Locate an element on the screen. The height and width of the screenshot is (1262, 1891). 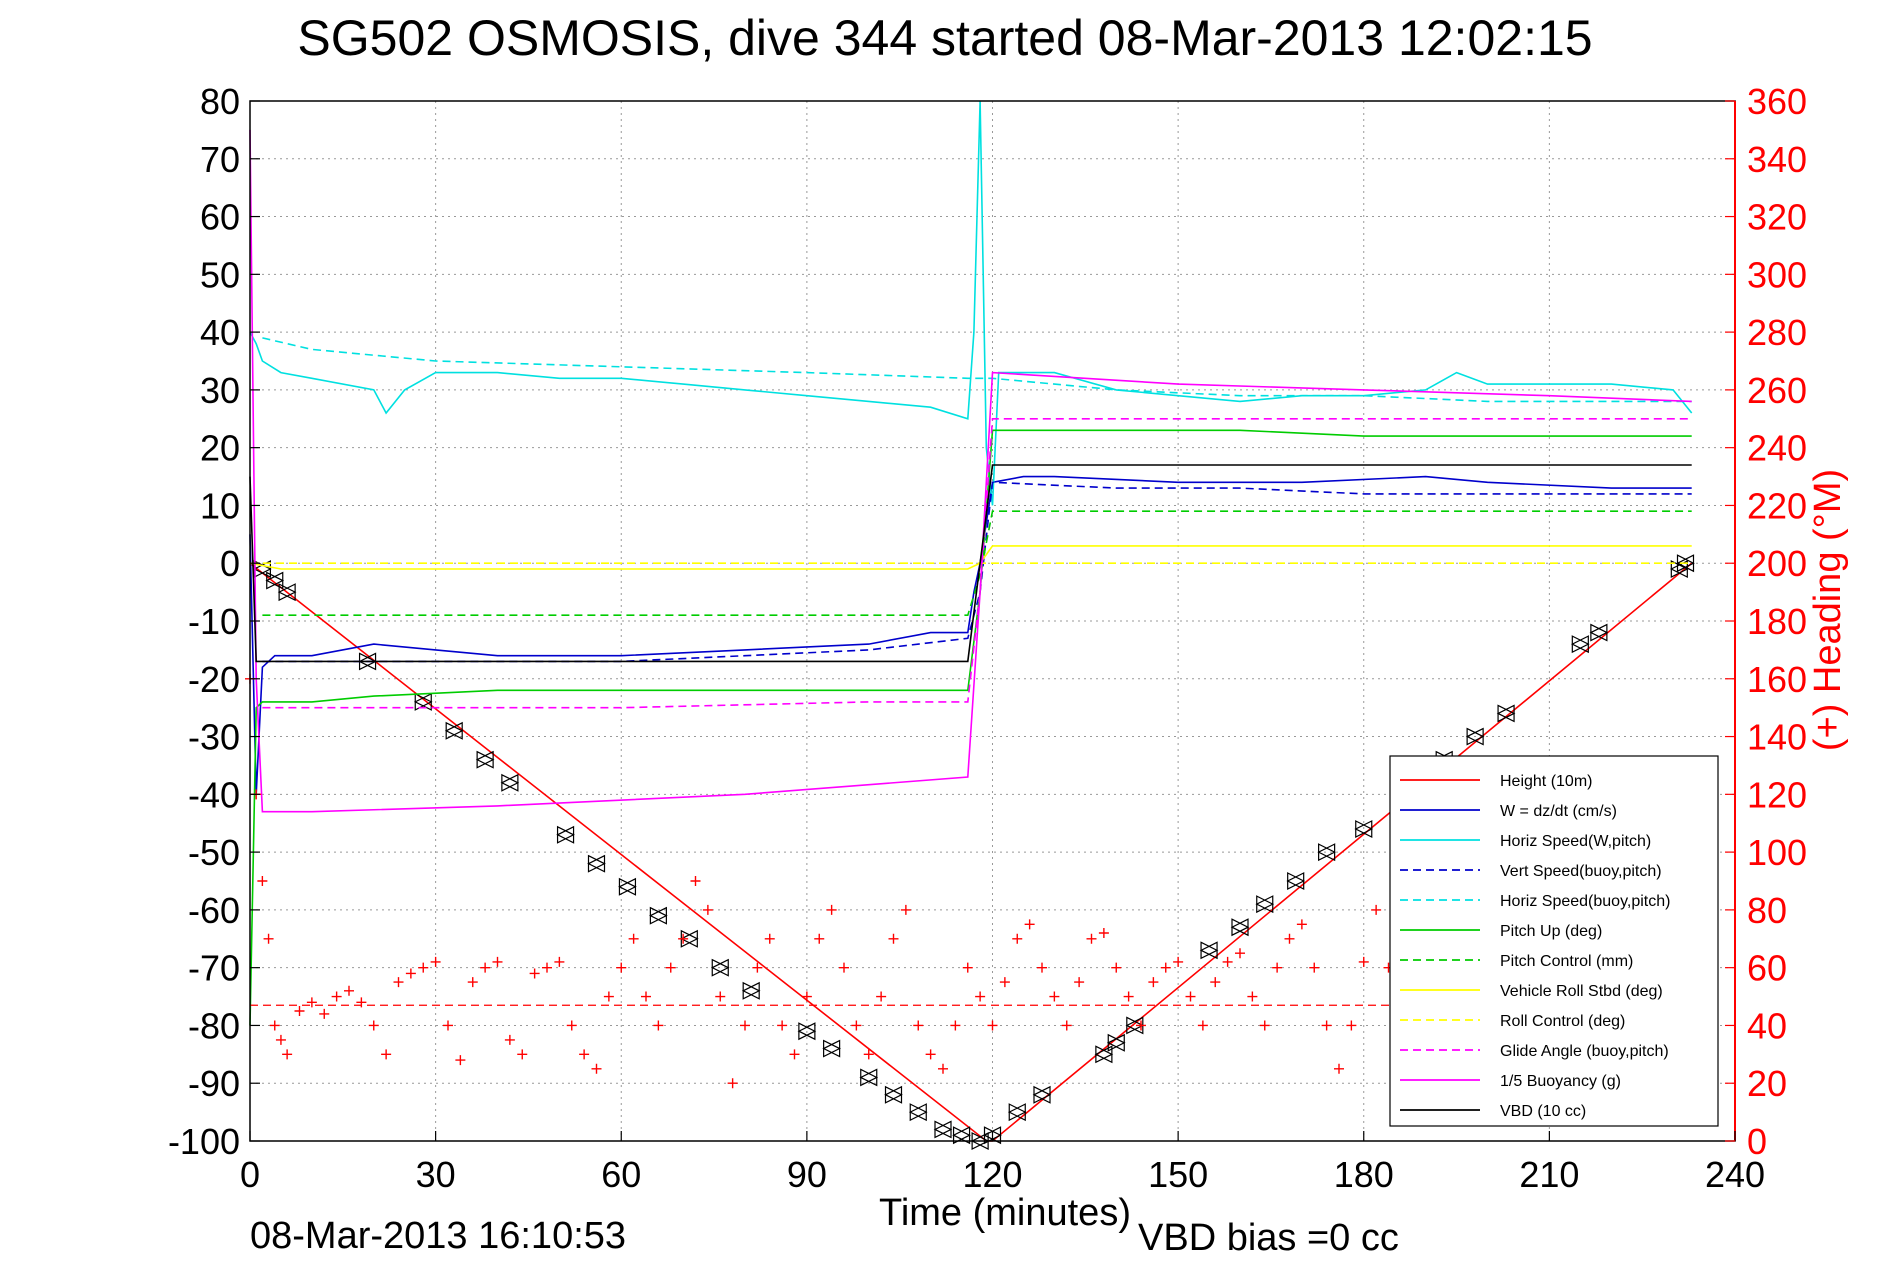
legend-entry-label: 1/5 Buoyancy (g) is located at coordinates (1560, 1081).